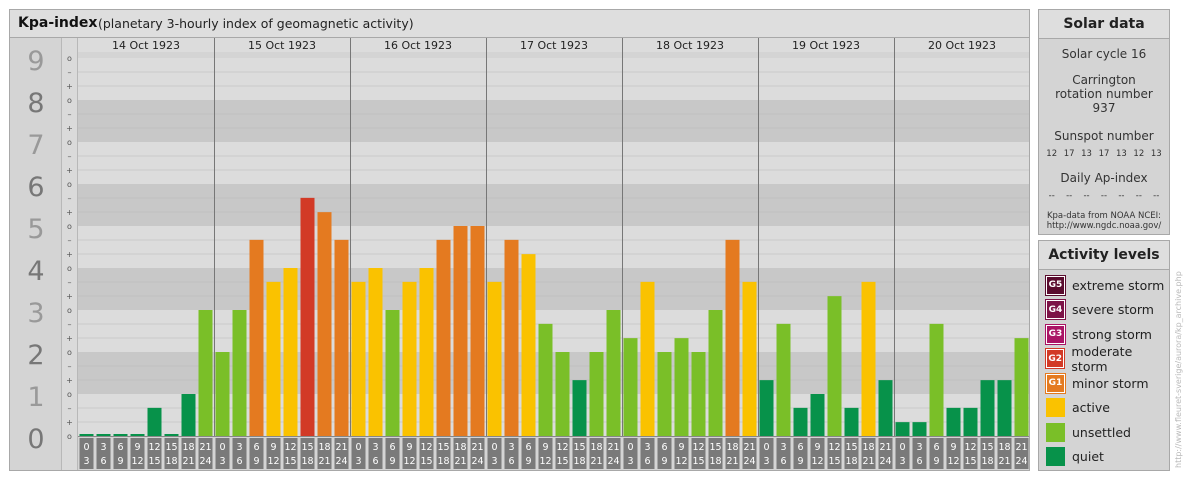 This screenshot has width=1184, height=480. Describe the element at coordinates (1051, 196) in the screenshot. I see `ap-value-0: --` at that location.